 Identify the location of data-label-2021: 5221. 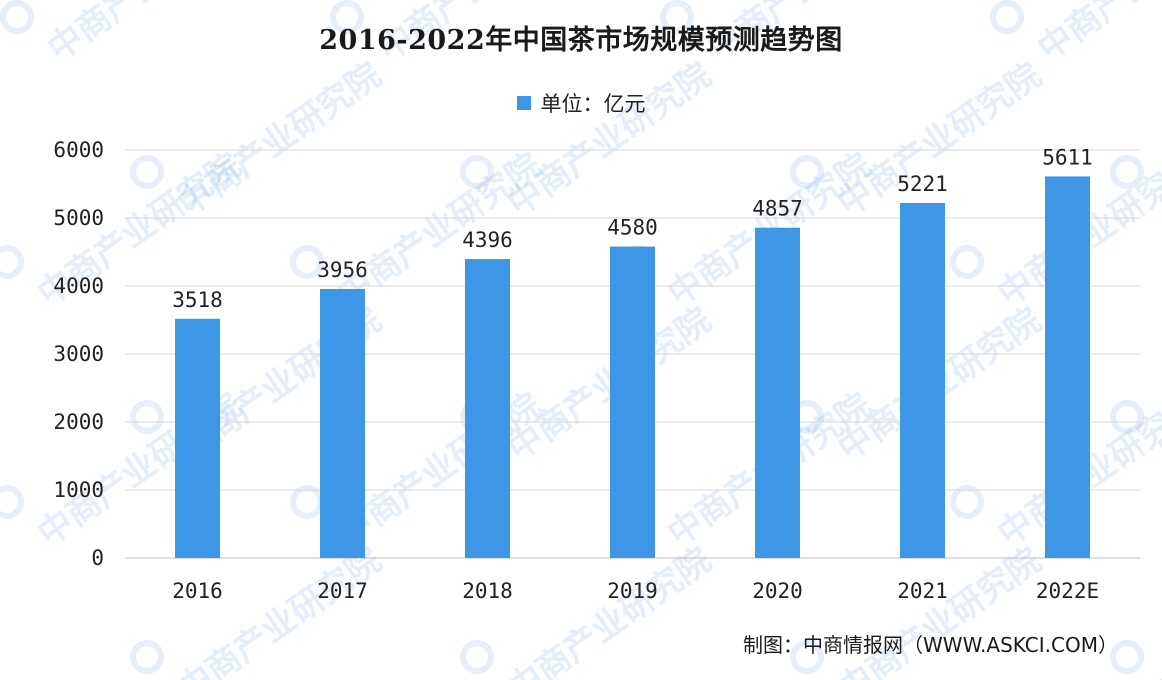
(922, 184).